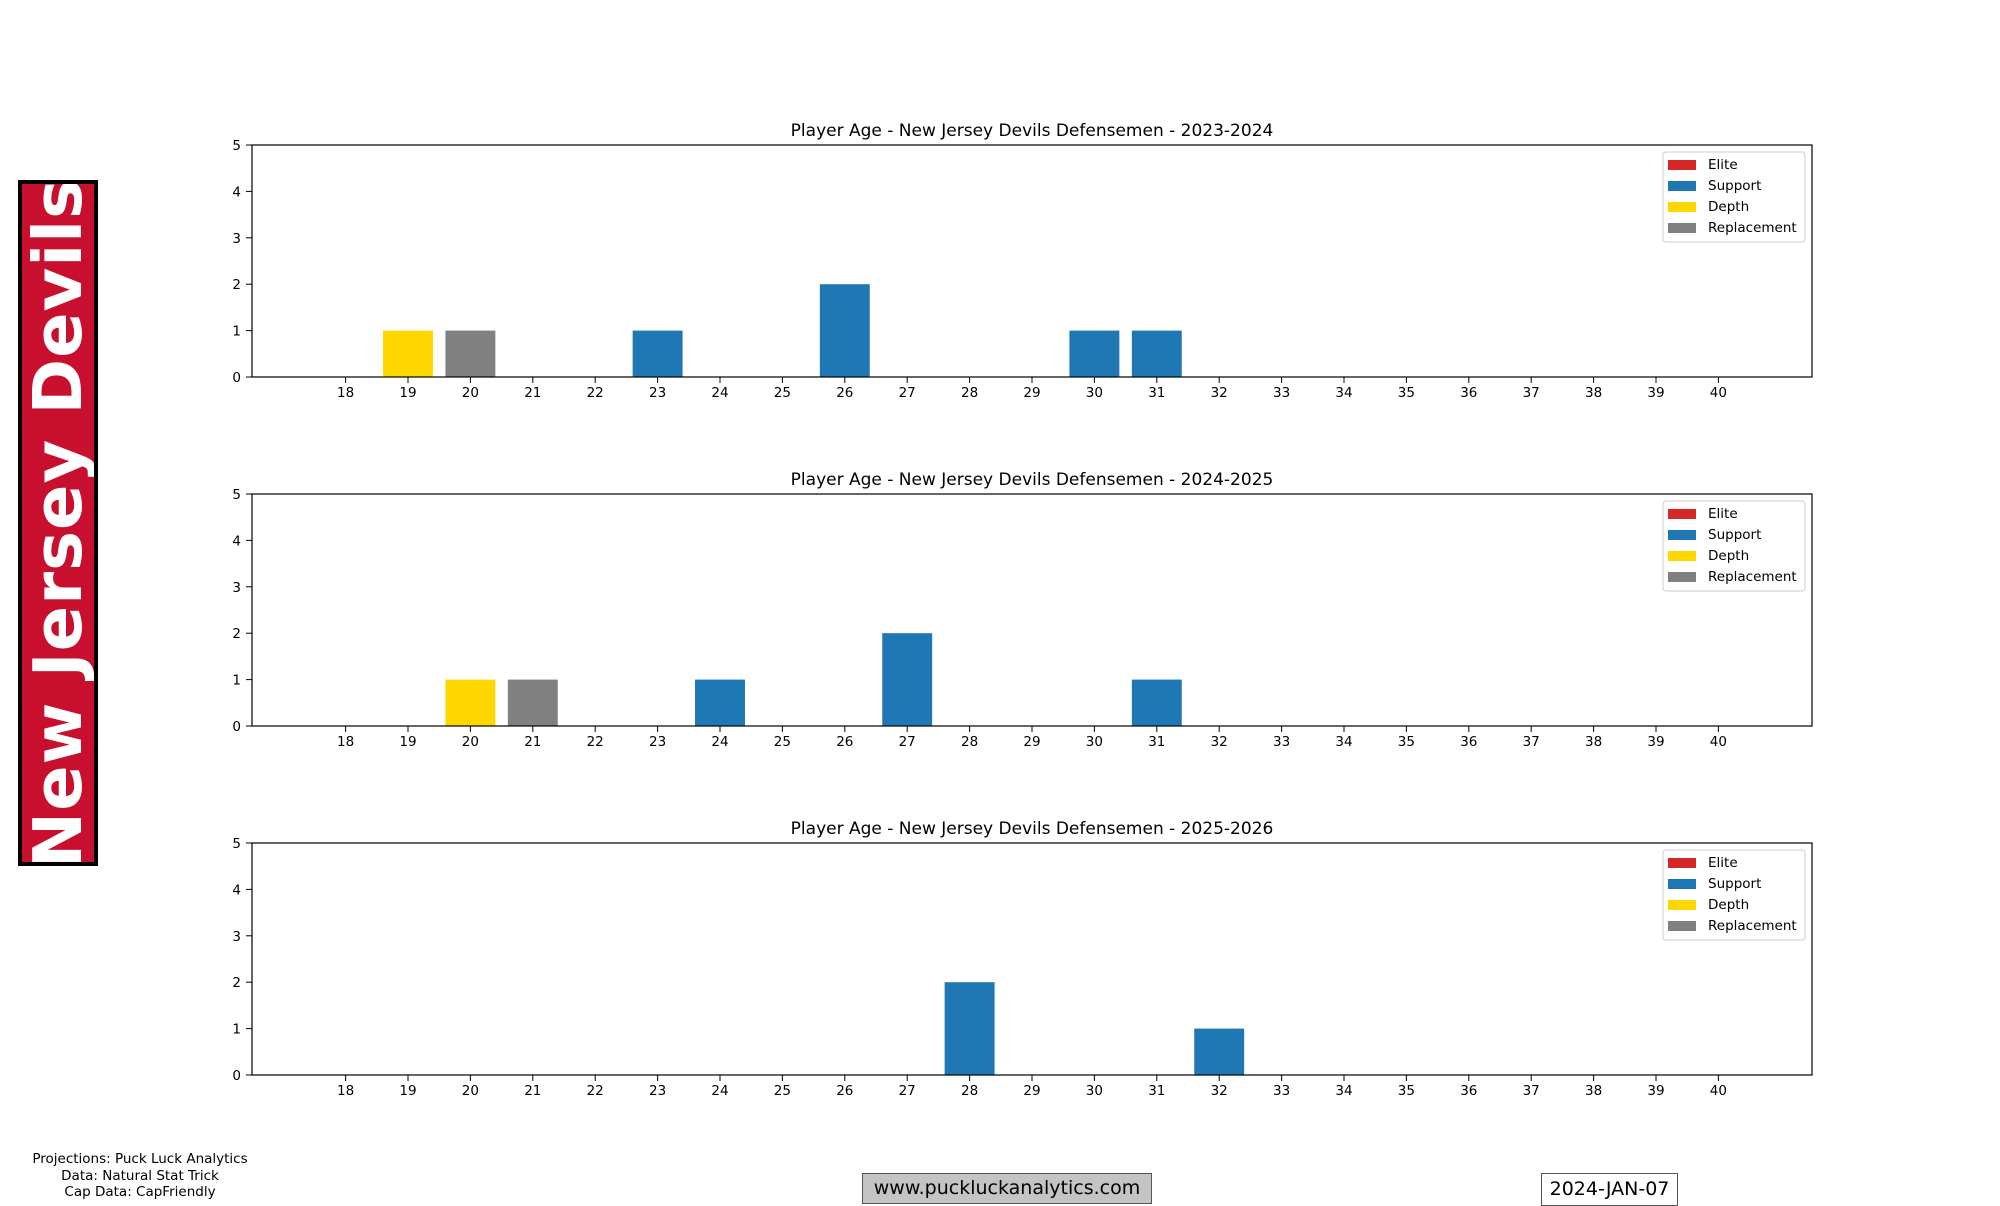  I want to click on credit-data: Data: Natural Stat Trick, so click(140, 1175).